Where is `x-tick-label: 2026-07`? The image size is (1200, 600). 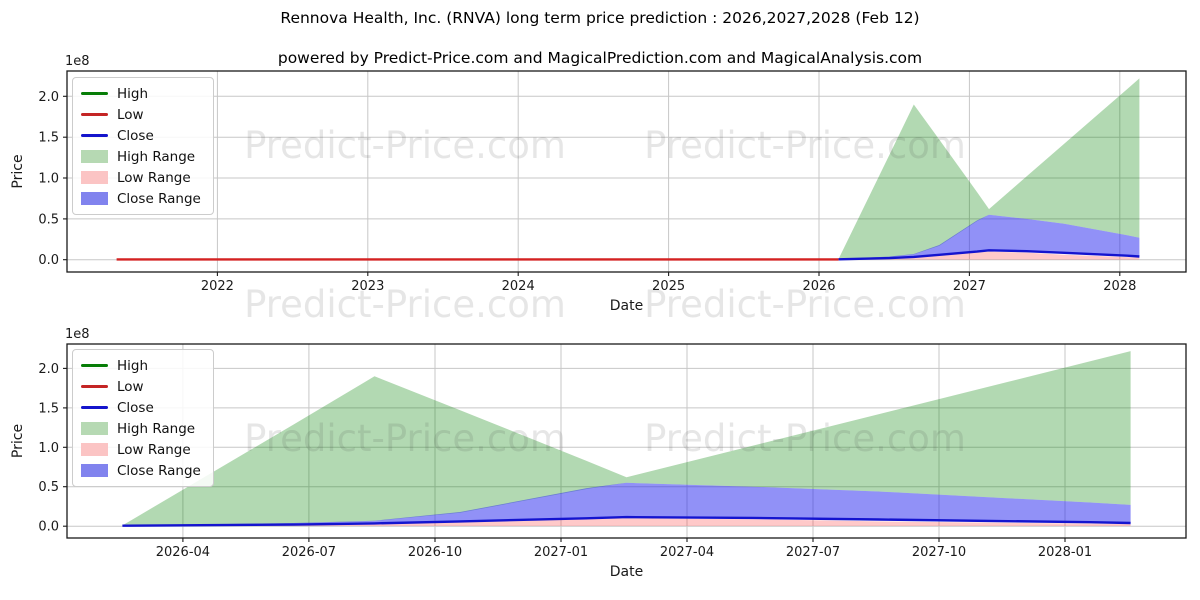
x-tick-label: 2026-07 is located at coordinates (309, 552).